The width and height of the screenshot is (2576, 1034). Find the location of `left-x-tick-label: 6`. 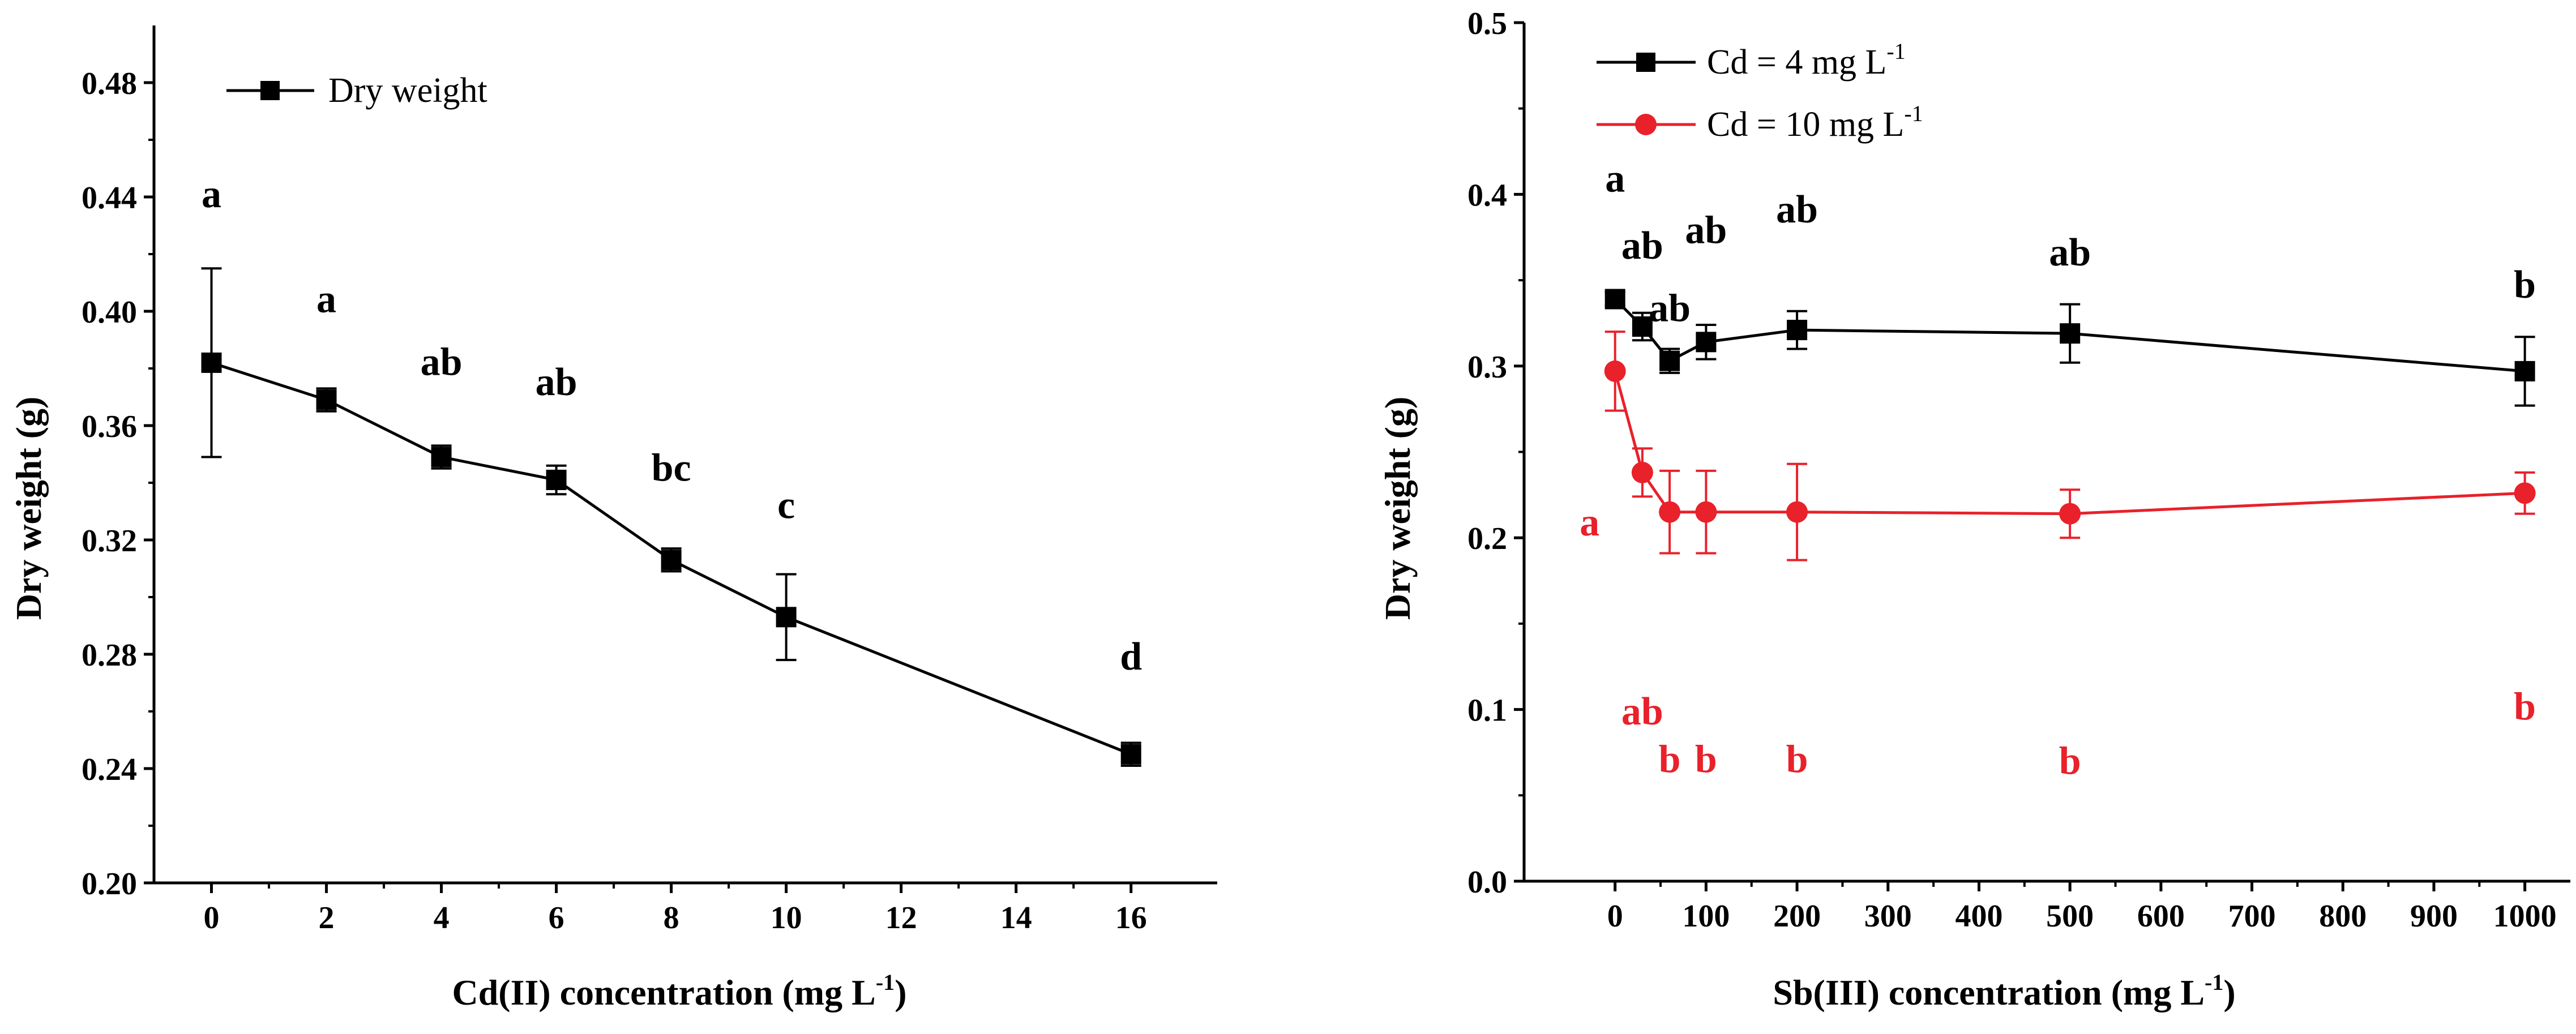

left-x-tick-label: 6 is located at coordinates (556, 918).